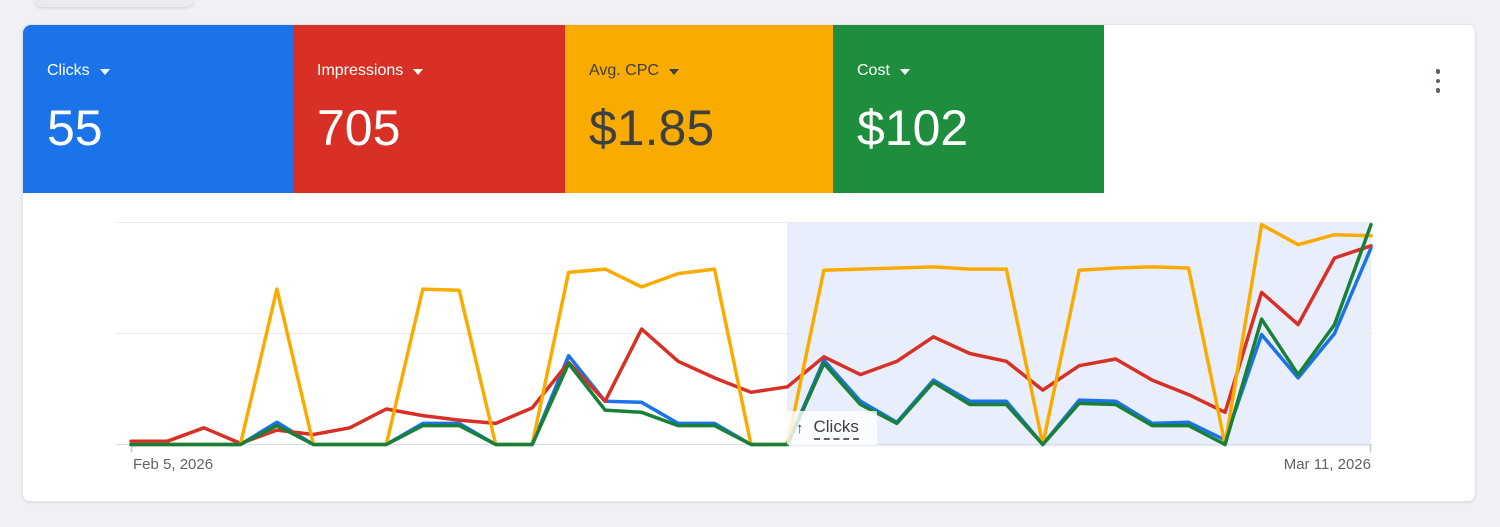 The width and height of the screenshot is (1500, 527). I want to click on scorecard-value: 55, so click(75, 128).